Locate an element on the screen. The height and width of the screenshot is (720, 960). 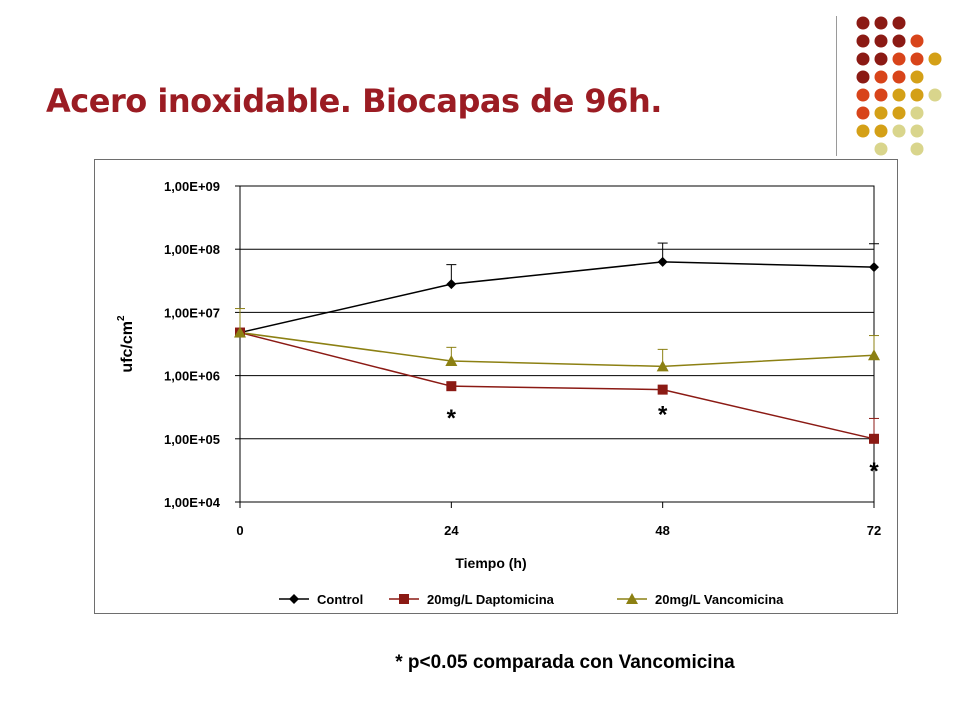
legend-label: 20mg/L Daptomicina is located at coordinates (491, 599).